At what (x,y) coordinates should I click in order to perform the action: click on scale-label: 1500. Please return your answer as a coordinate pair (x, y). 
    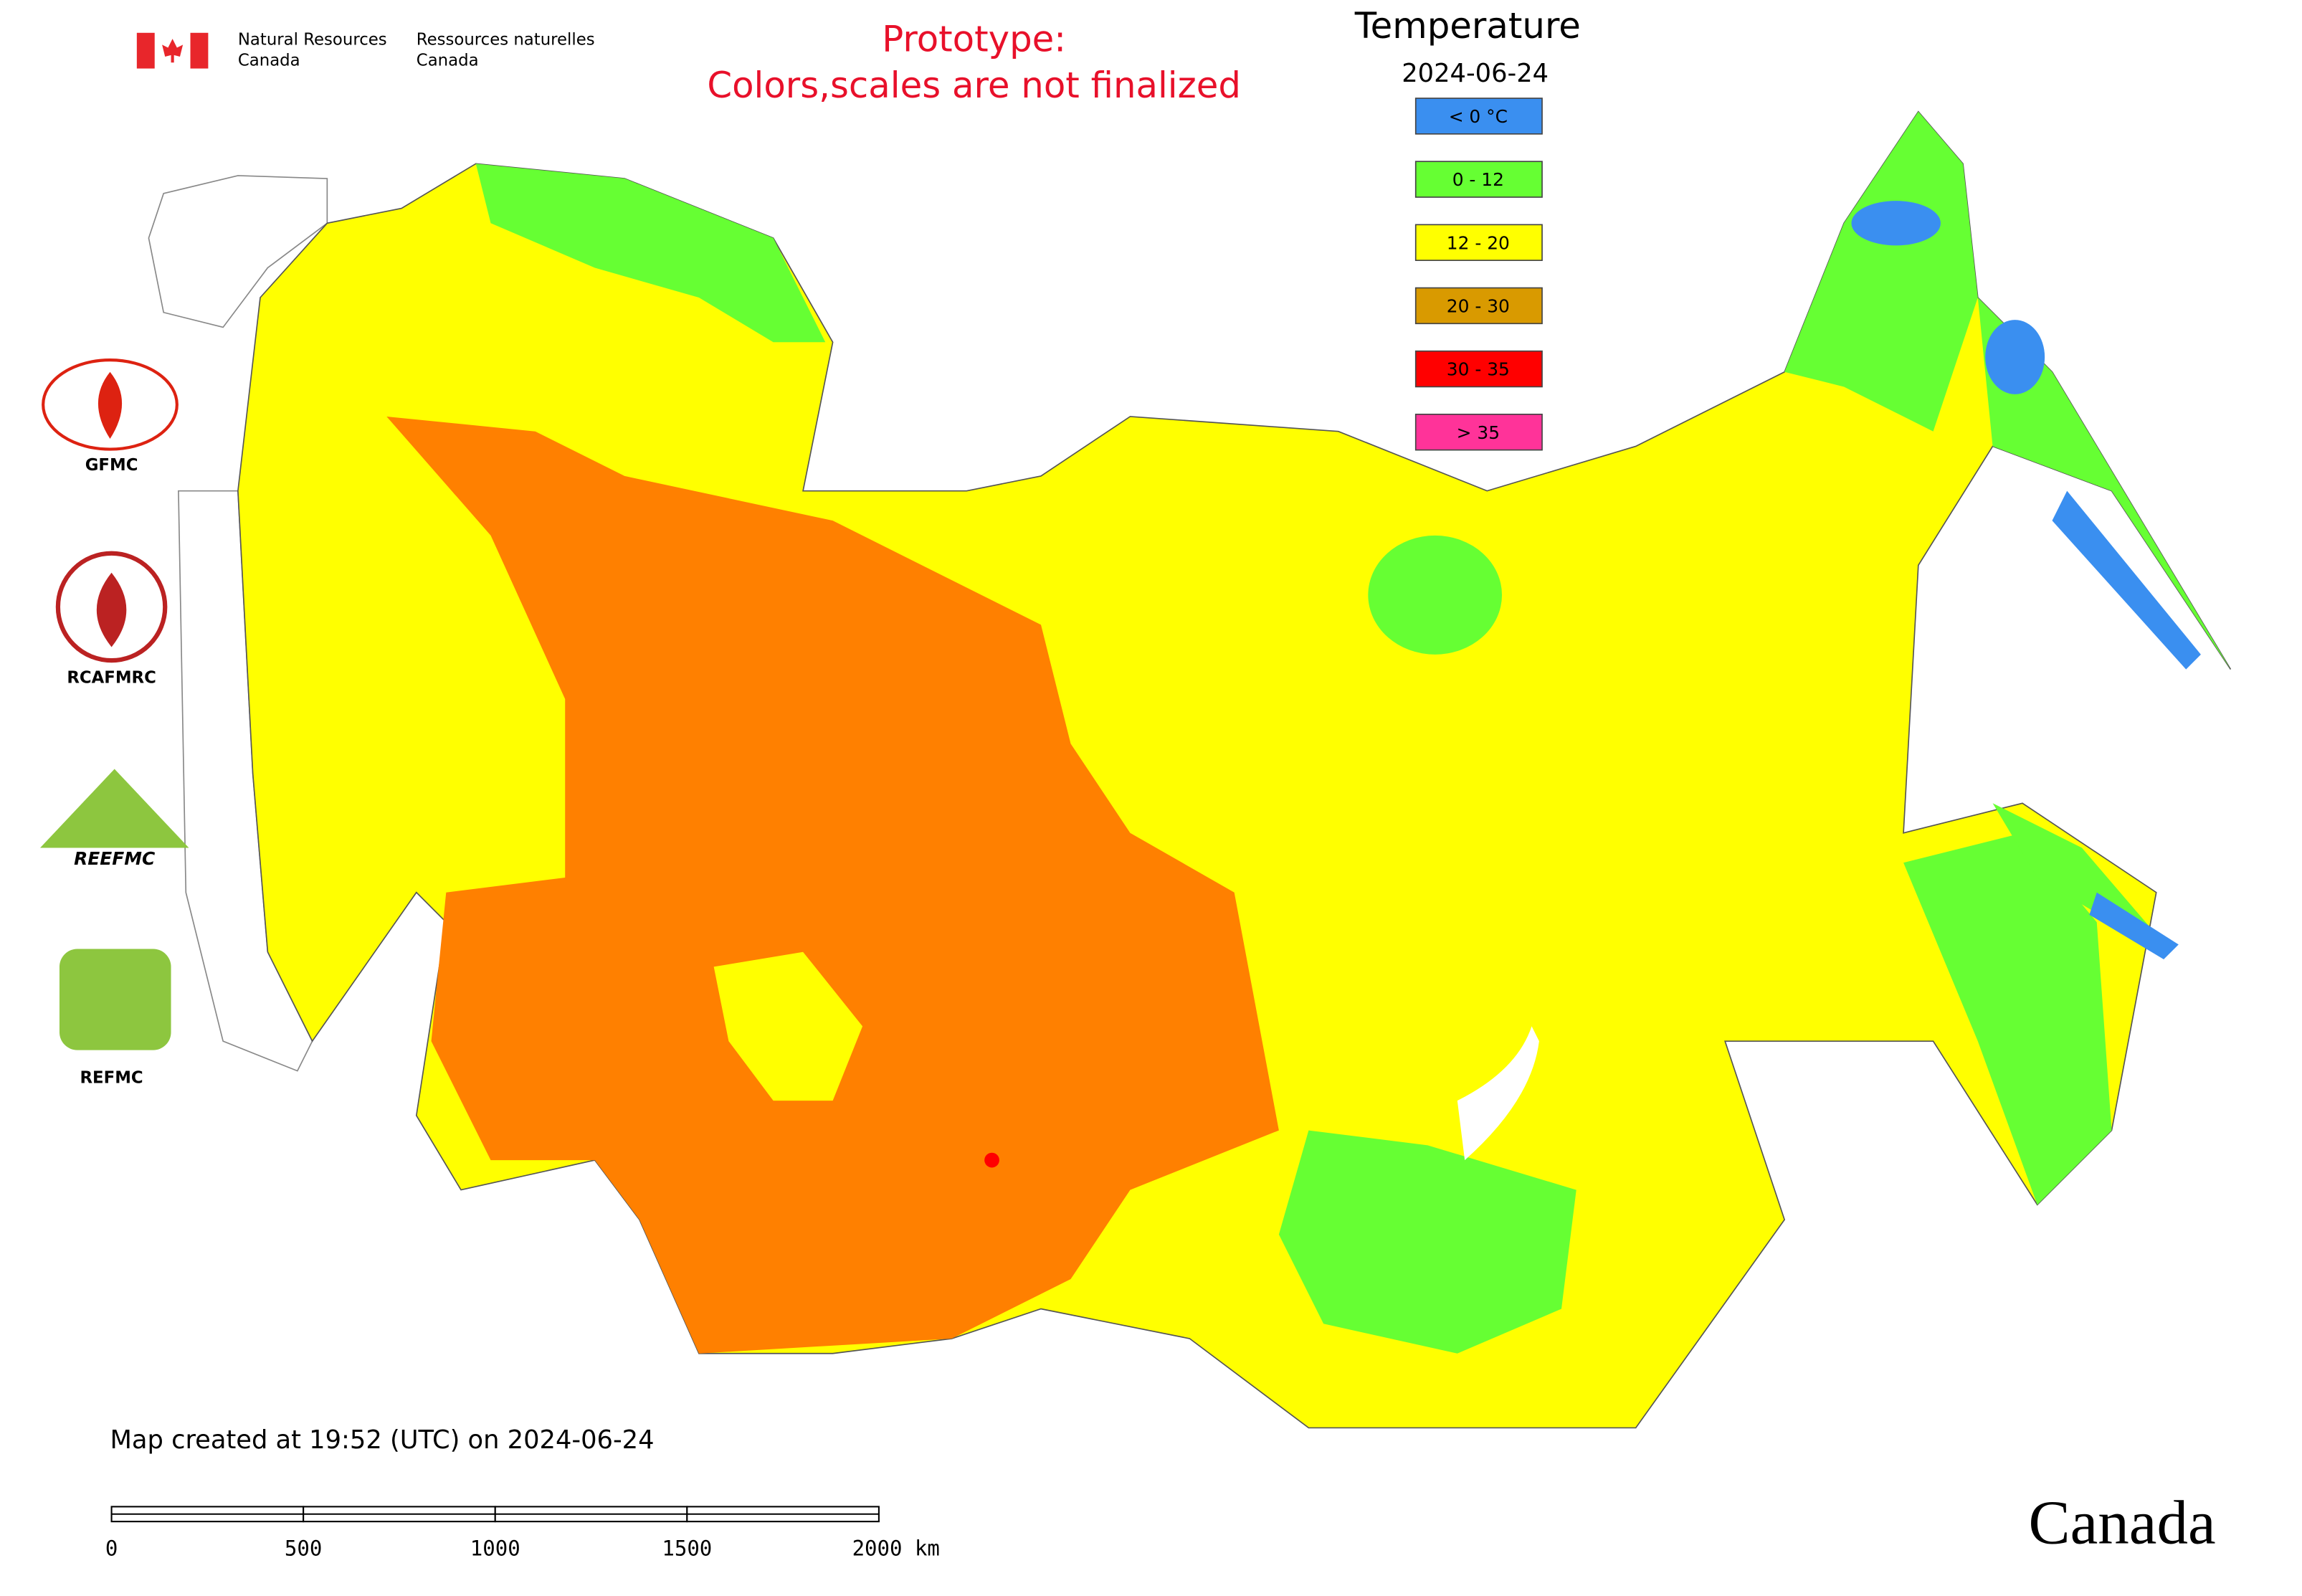
    Looking at the image, I should click on (687, 1548).